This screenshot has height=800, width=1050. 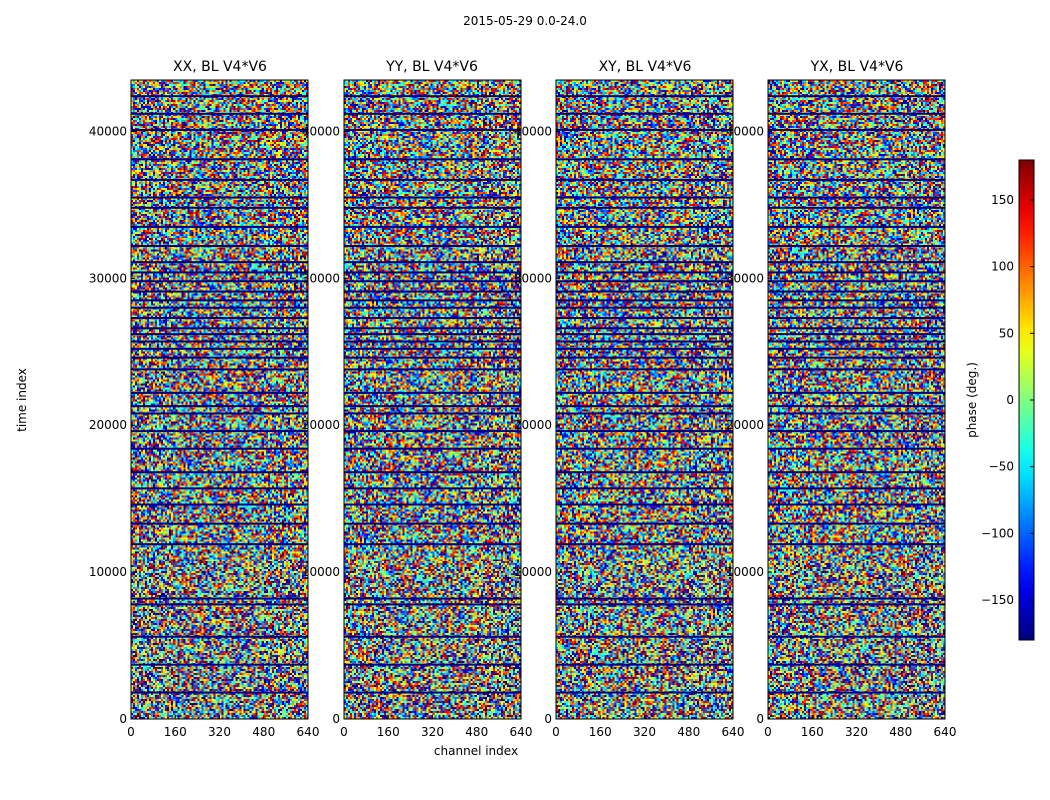 I want to click on x-tick-label-0-0: 0, so click(x=131, y=732).